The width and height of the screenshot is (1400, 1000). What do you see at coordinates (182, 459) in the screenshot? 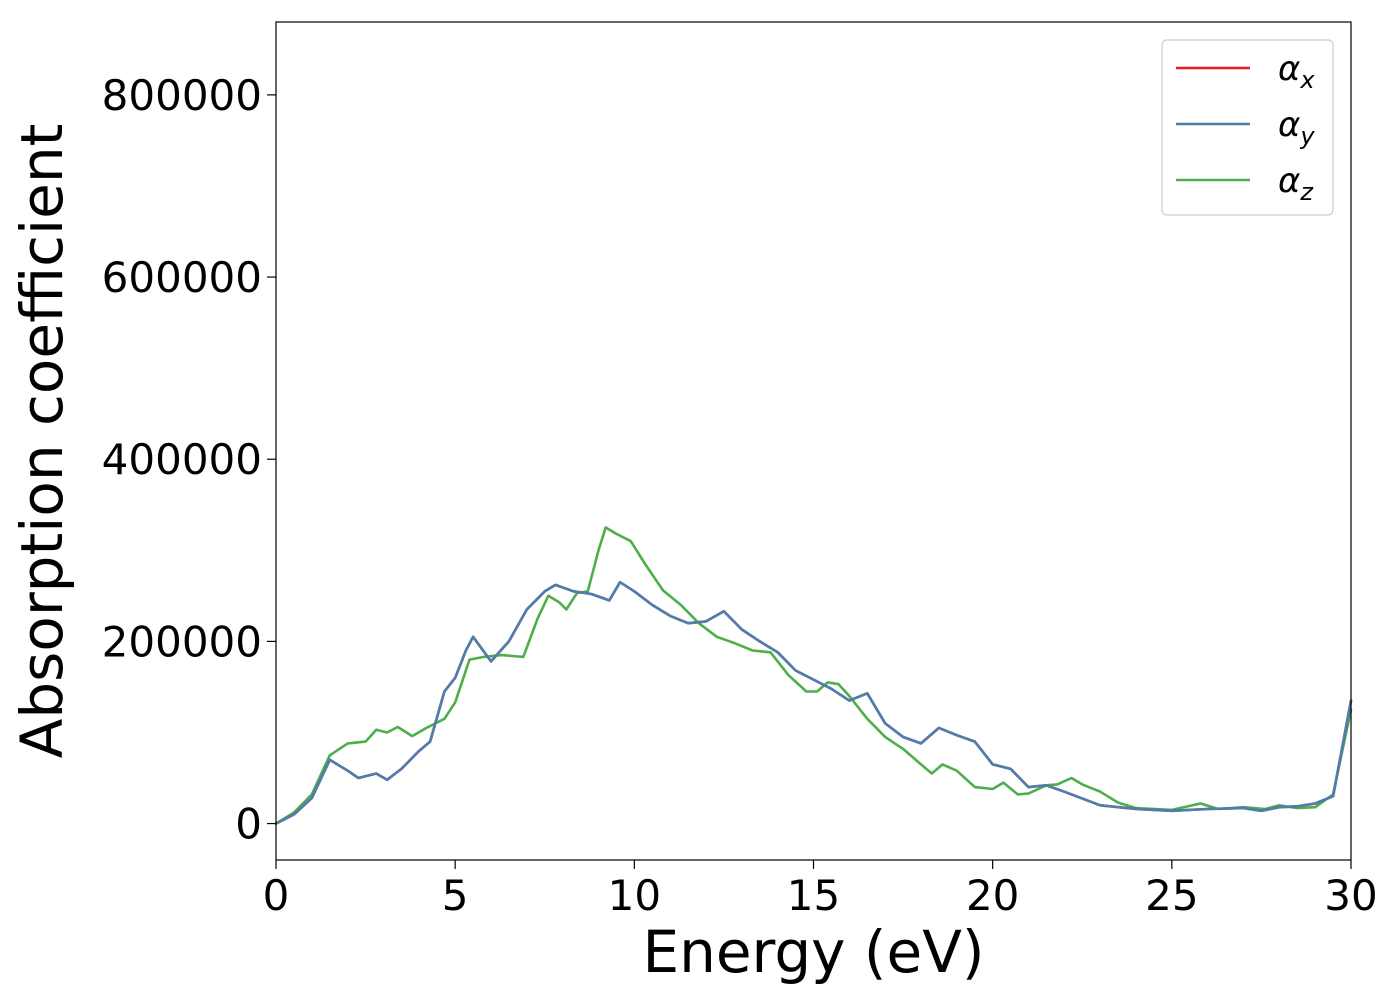
I see `y-tick-label: 400000` at bounding box center [182, 459].